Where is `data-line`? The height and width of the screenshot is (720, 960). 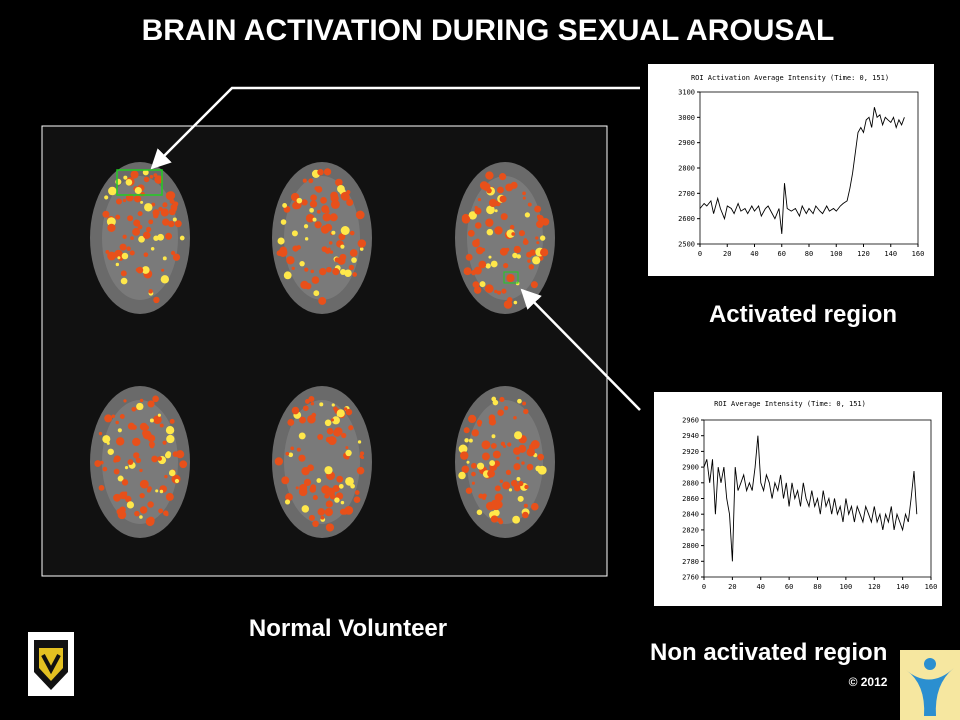
data-line is located at coordinates (810, 498).